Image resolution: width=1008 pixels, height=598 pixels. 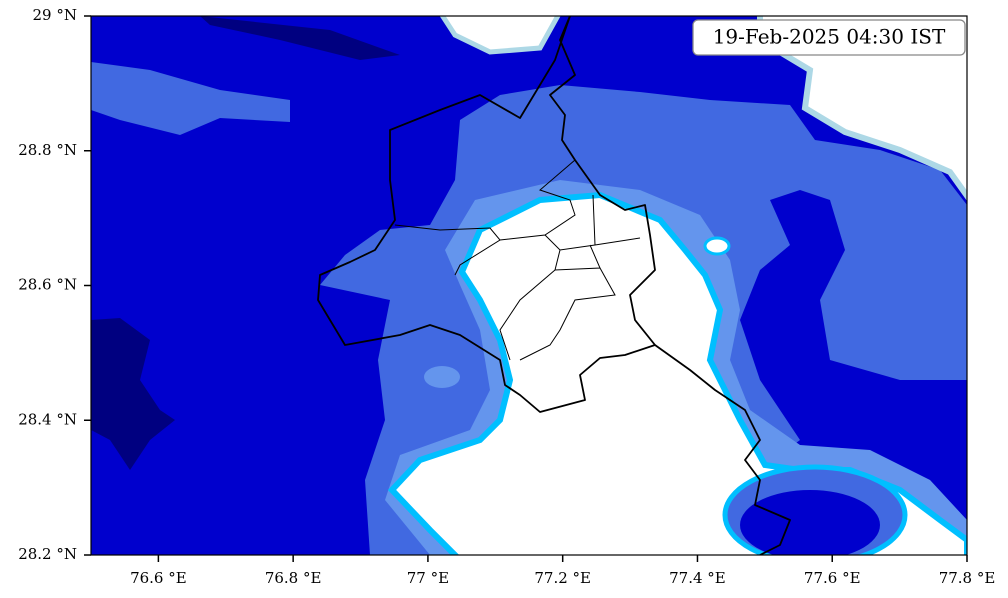 What do you see at coordinates (47, 150) in the screenshot?
I see `y-tick-label: 28.8 °N` at bounding box center [47, 150].